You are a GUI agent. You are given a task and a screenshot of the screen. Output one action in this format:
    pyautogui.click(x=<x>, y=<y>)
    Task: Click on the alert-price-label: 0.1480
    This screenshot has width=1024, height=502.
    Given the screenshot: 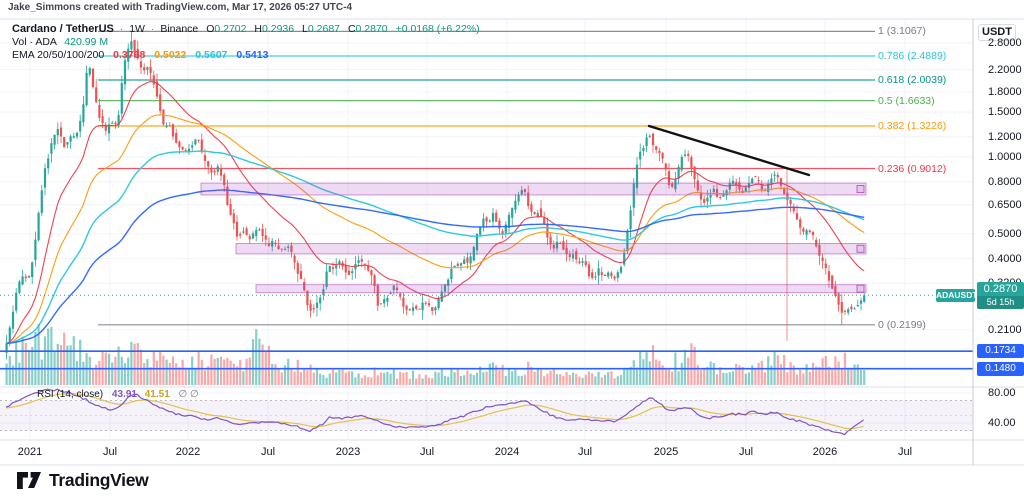 What is the action you would take?
    pyautogui.click(x=1000, y=368)
    